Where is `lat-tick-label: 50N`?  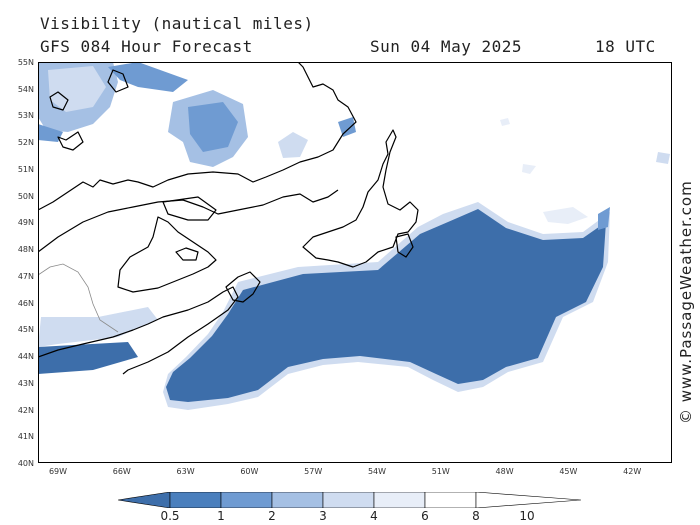
lat-tick-label: 50N is located at coordinates (25, 196).